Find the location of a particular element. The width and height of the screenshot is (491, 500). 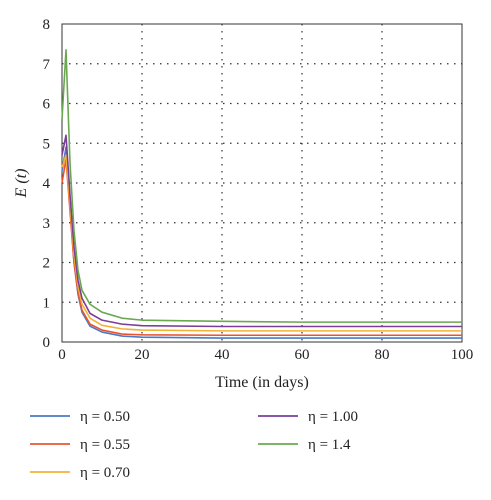

y-tick-label: 8 is located at coordinates (47, 25).